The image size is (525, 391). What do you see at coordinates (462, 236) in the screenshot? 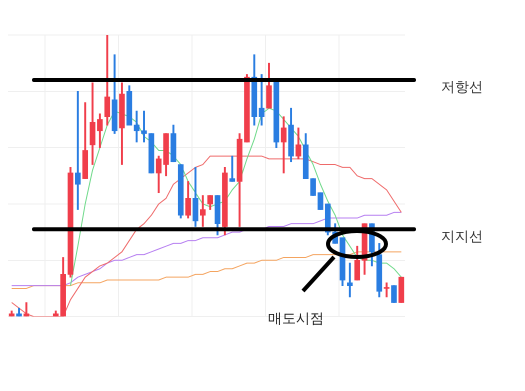
I see `ref-line-label: 지지선` at bounding box center [462, 236].